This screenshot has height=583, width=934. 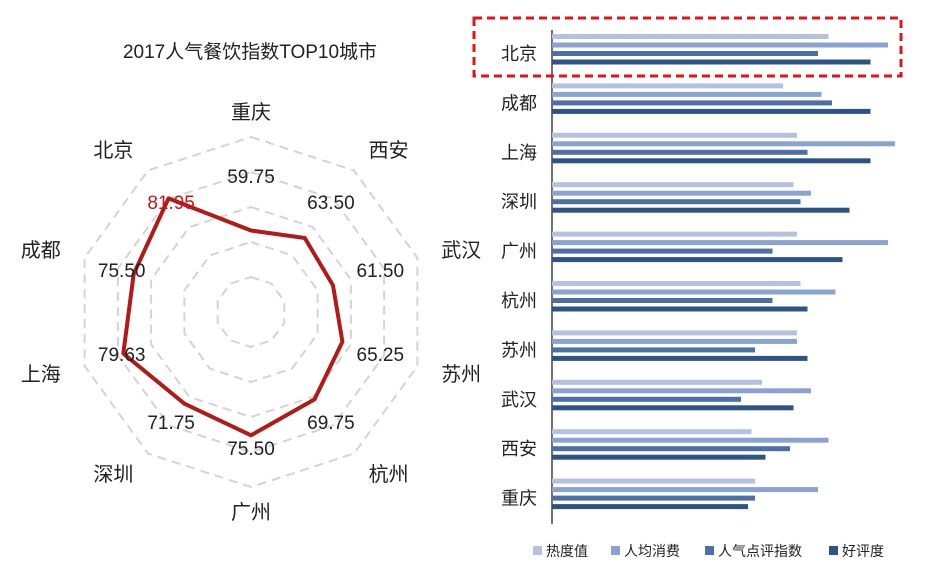 I want to click on legend-label-3: 好评度, so click(x=863, y=551).